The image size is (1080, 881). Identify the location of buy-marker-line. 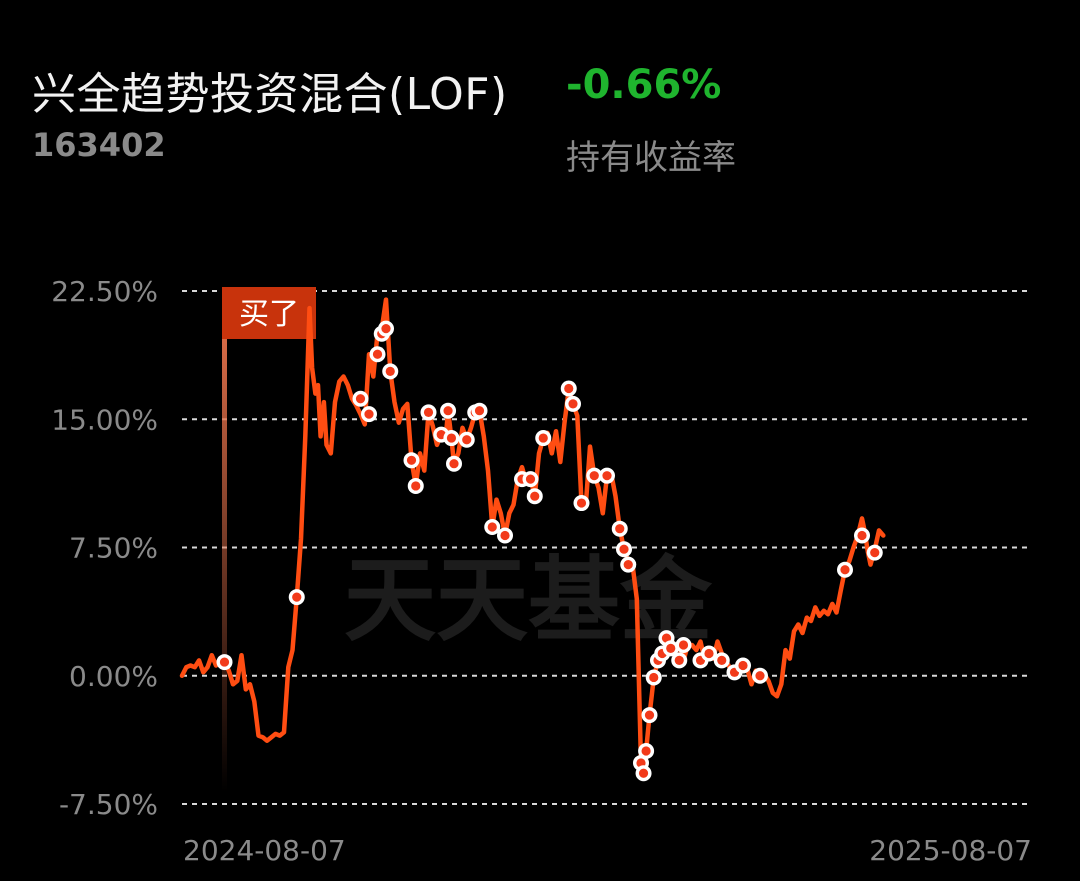
(224, 565).